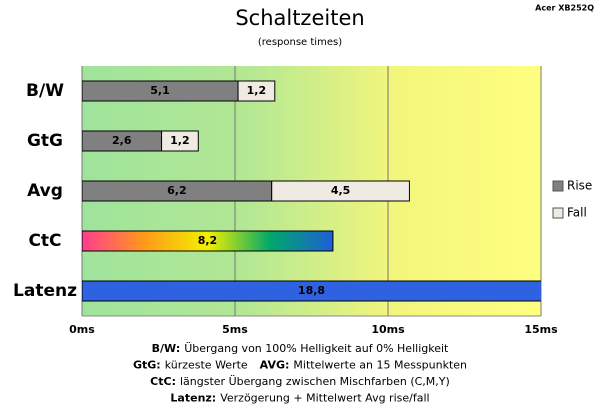 This screenshot has width=600, height=415. I want to click on note-text: Verzögerung + Mittelwert Avg rise/fall, so click(324, 398).